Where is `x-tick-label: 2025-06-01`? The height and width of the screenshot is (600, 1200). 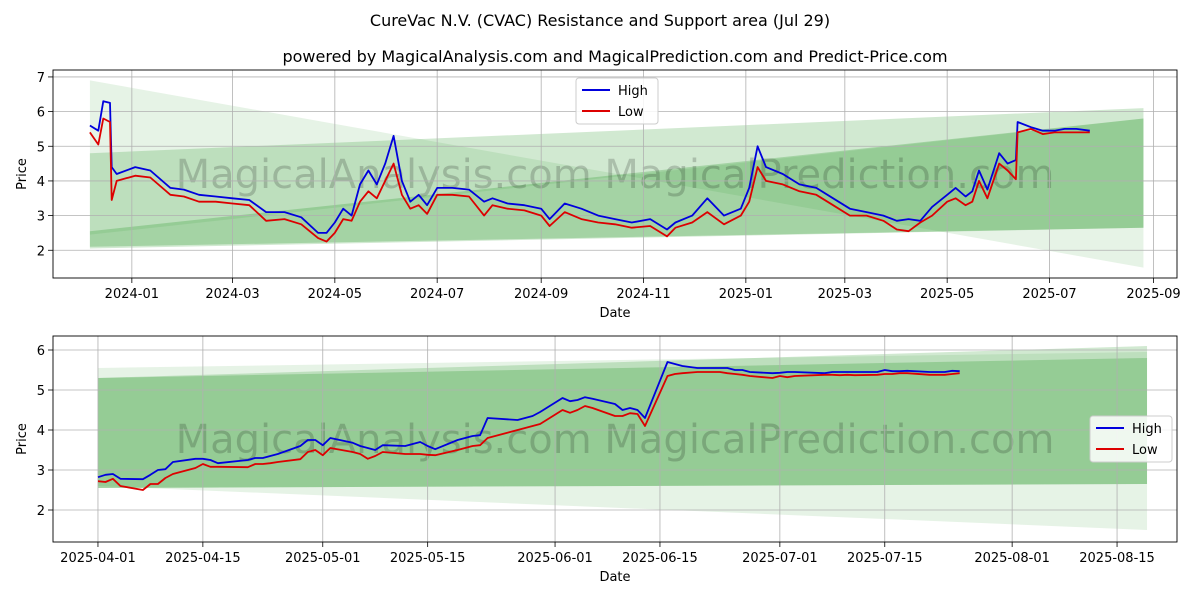 x-tick-label: 2025-06-01 is located at coordinates (555, 558).